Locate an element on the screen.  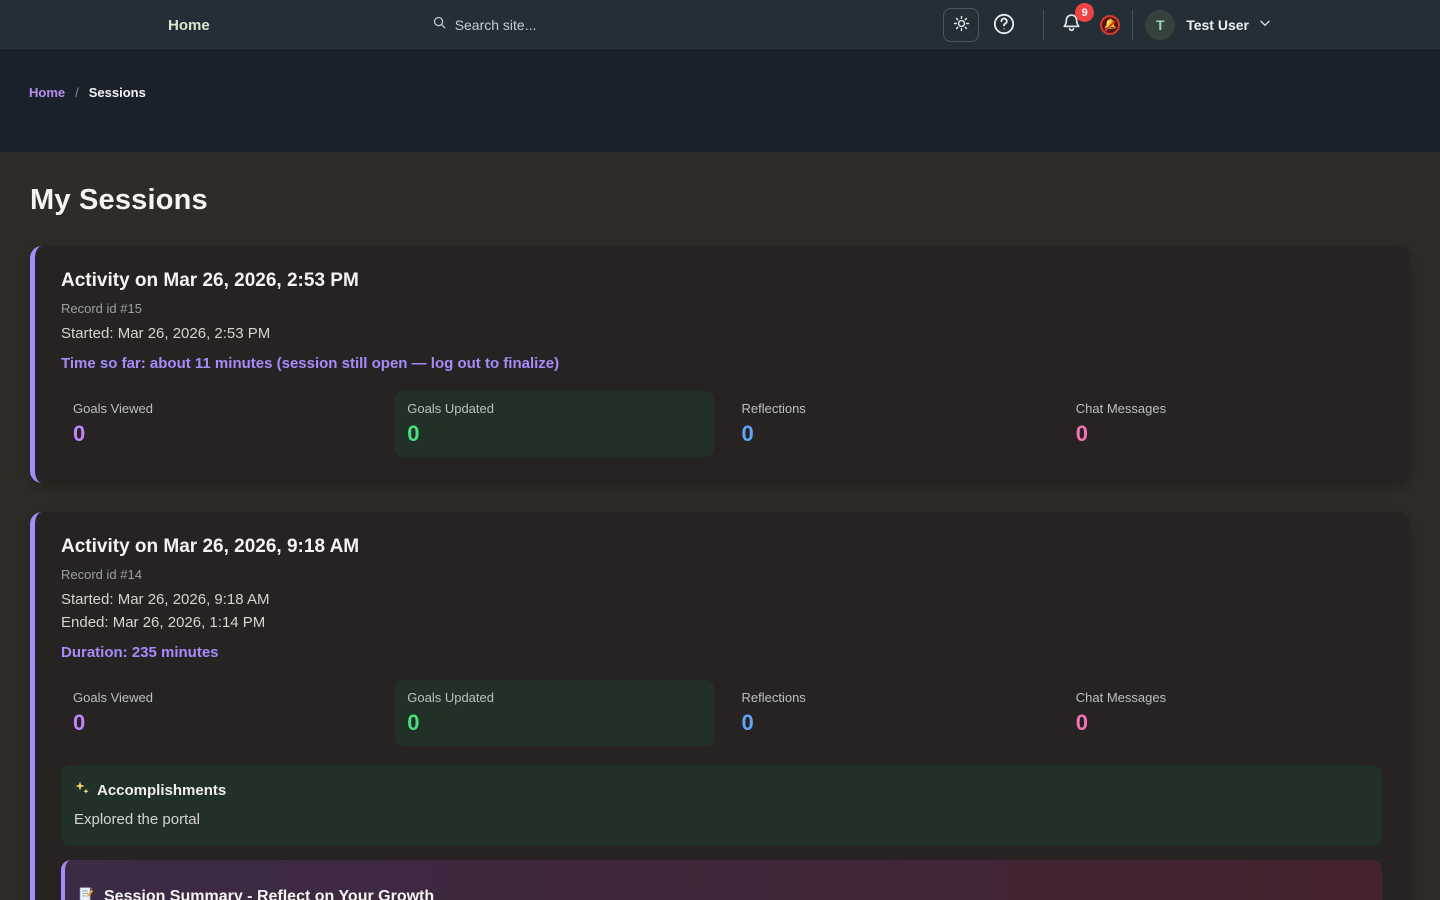
user-menu: T Test User is located at coordinates (1208, 25).